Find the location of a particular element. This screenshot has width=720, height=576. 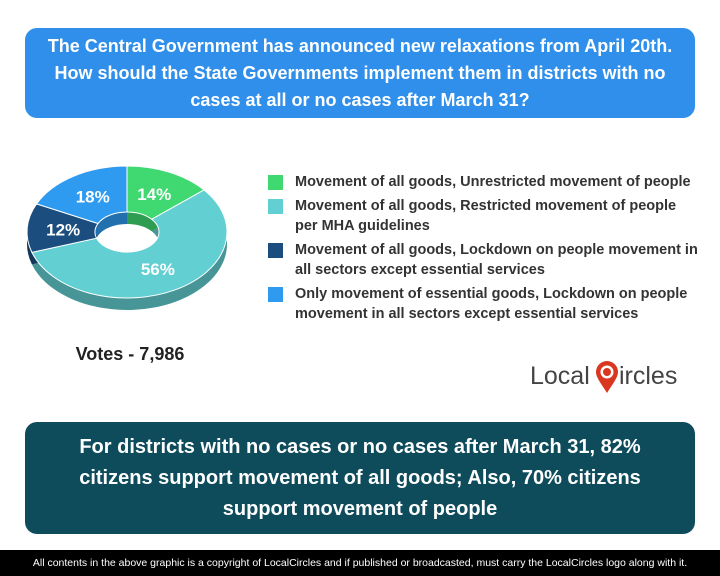

location-pin-icon is located at coordinates (607, 377).